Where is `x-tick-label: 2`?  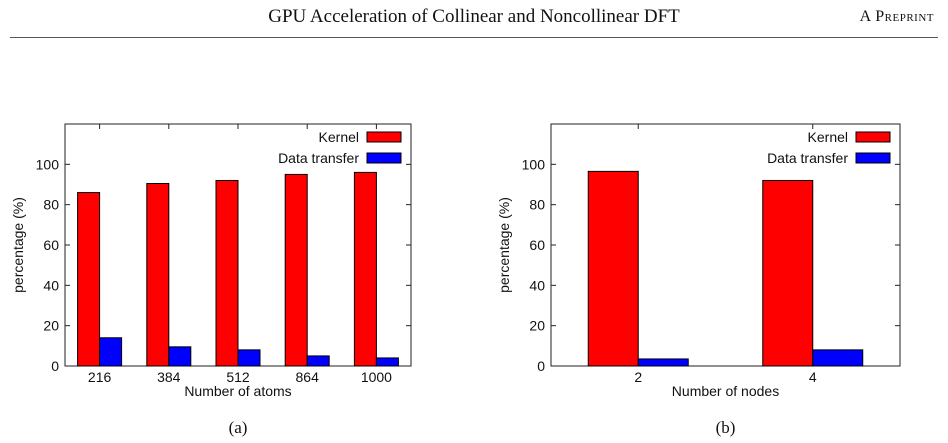 x-tick-label: 2 is located at coordinates (638, 377).